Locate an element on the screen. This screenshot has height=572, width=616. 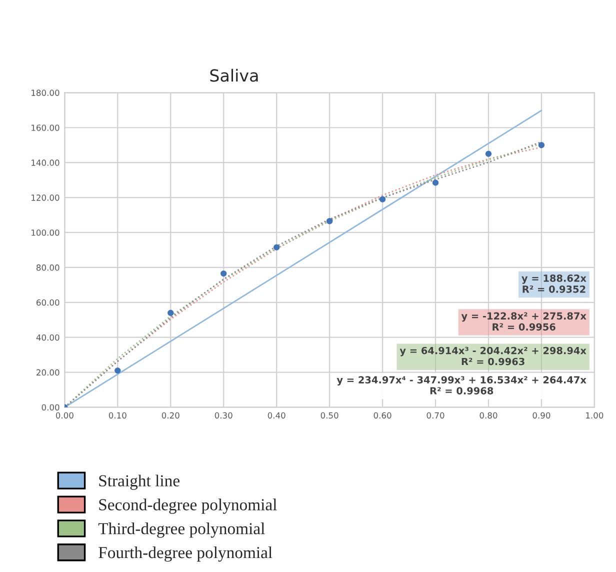
x-tick-label: 0.30 is located at coordinates (223, 415).